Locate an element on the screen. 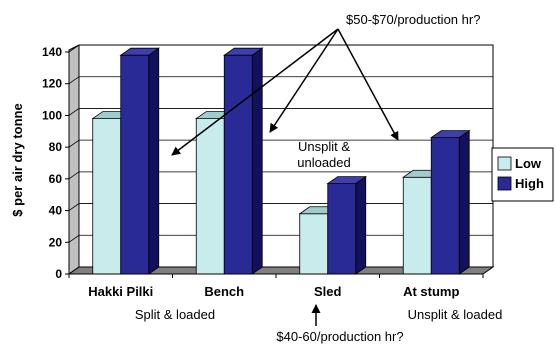 Image resolution: width=556 pixels, height=345 pixels. side-wall is located at coordinates (74, 159).